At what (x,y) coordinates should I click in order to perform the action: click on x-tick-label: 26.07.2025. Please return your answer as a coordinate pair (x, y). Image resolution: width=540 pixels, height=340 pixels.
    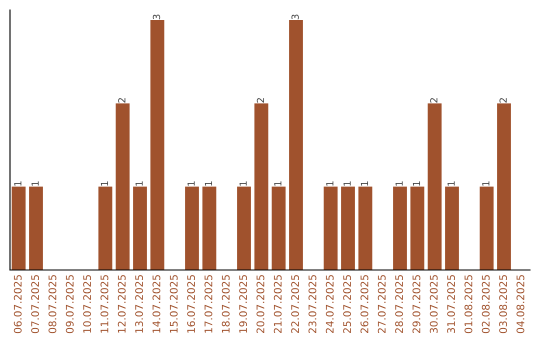
    Looking at the image, I should click on (364, 304).